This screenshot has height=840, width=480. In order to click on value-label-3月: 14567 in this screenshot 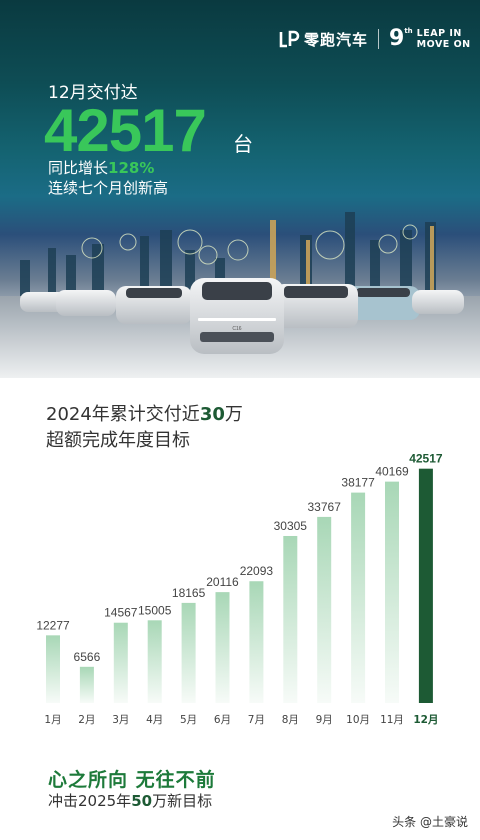, I will do `click(121, 613)`.